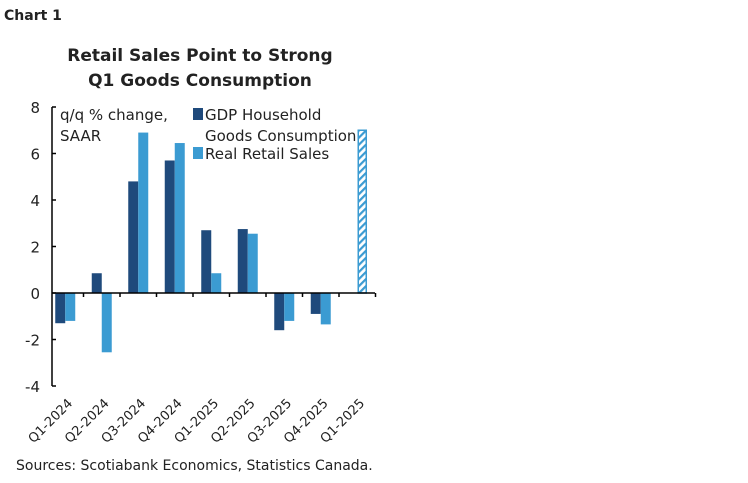  What do you see at coordinates (35, 155) in the screenshot?
I see `y-tick-label: 6` at bounding box center [35, 155].